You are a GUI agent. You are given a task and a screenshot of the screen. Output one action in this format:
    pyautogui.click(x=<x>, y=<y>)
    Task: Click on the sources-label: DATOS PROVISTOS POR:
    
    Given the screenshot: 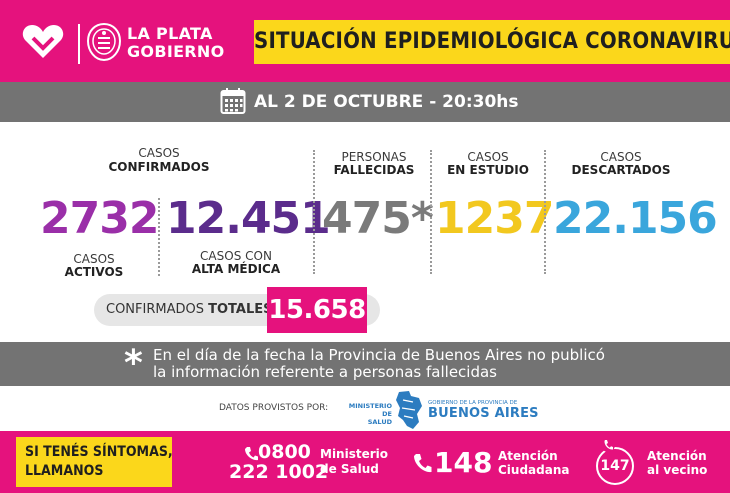 What is the action you would take?
    pyautogui.click(x=274, y=408)
    